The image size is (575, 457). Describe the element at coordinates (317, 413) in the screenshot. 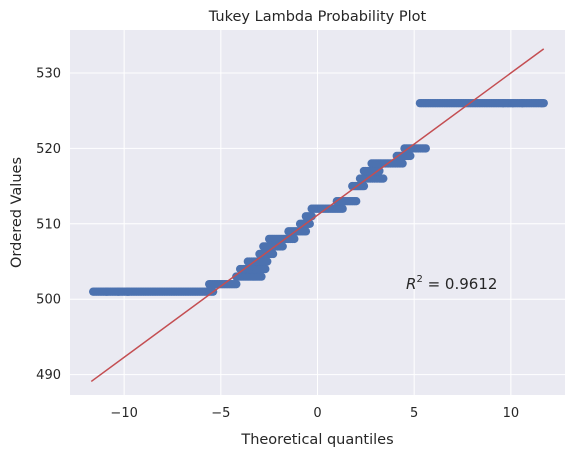

I see `x-tick-label: 0` at that location.